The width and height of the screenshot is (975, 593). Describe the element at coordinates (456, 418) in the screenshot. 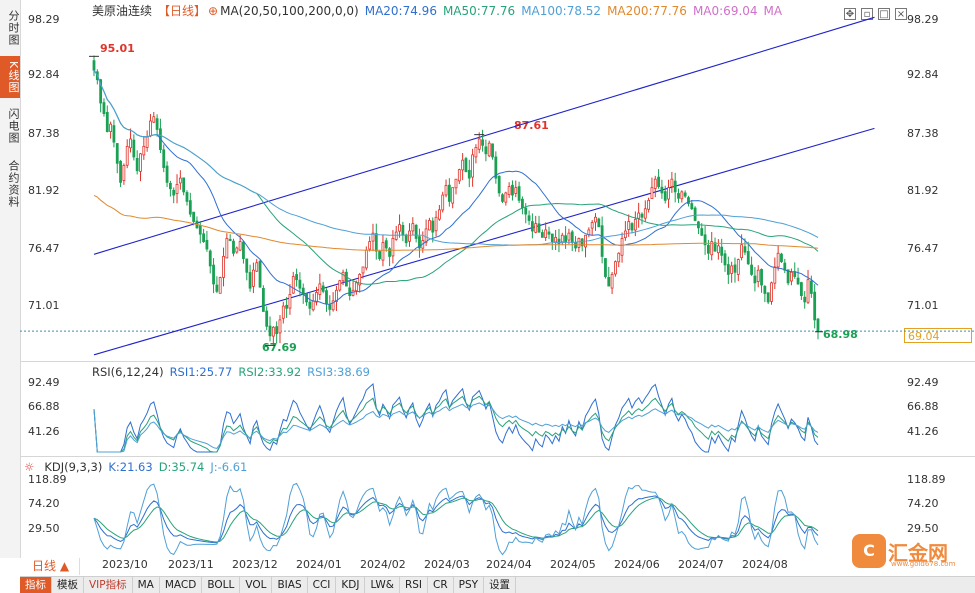

I see `rsi1-line` at that location.